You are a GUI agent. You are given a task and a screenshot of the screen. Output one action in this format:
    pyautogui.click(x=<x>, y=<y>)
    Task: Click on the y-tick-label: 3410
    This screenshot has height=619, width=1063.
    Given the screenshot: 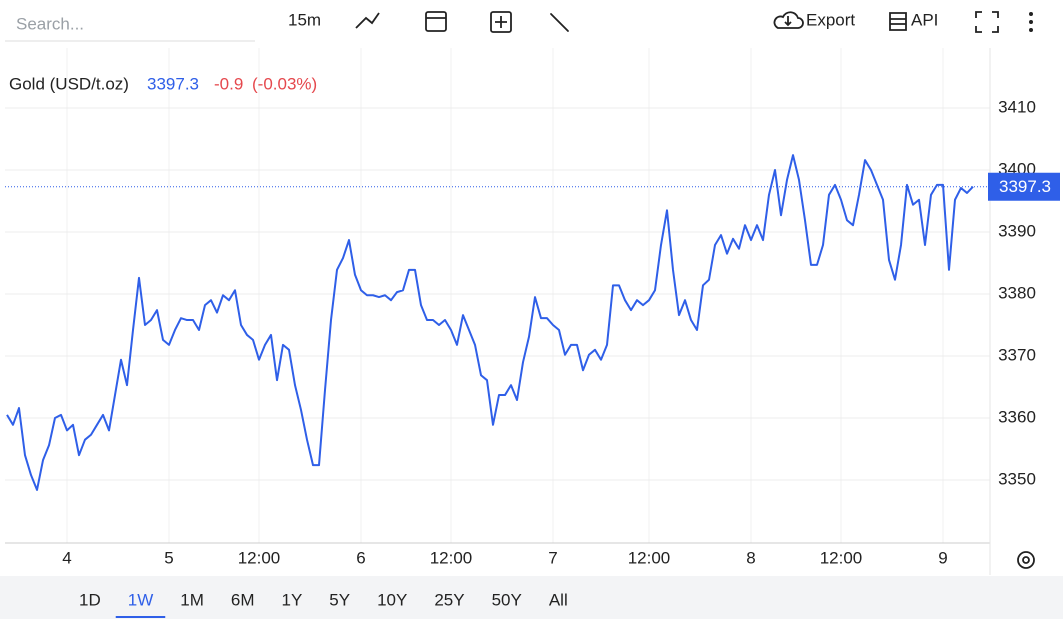 What is the action you would take?
    pyautogui.click(x=1017, y=106)
    